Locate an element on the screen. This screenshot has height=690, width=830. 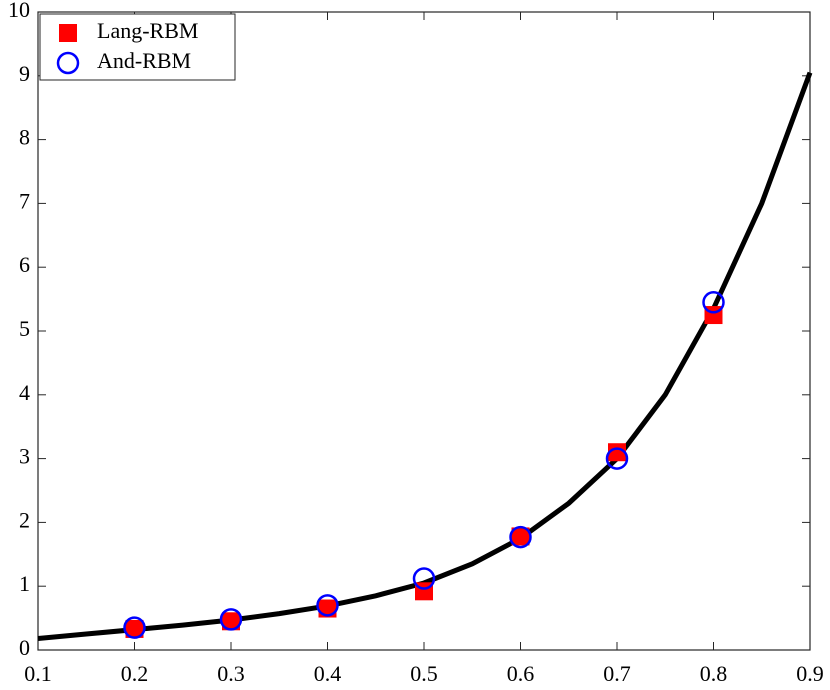
x-tick-label: 0.1 is located at coordinates (38, 673).